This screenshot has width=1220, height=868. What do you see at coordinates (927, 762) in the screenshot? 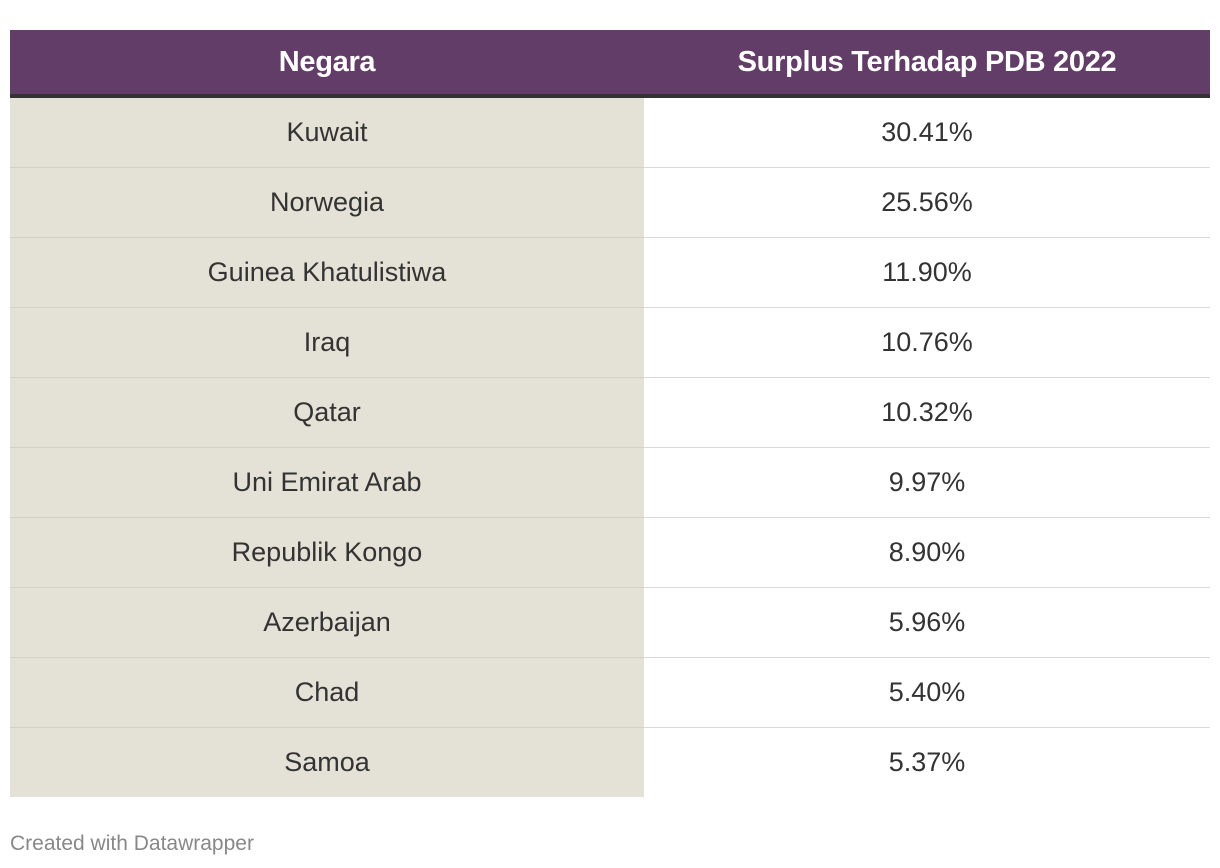
I see `surplus-value-cell: 5.37%` at bounding box center [927, 762].